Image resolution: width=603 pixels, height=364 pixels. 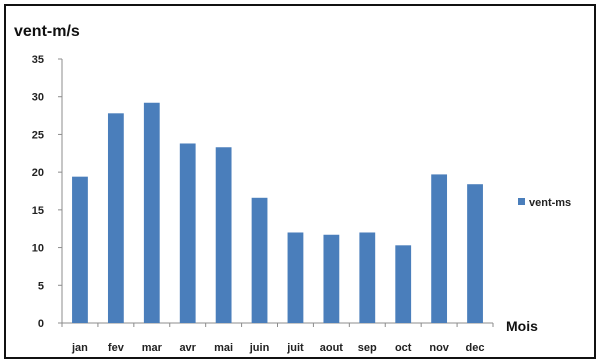 What do you see at coordinates (403, 348) in the screenshot?
I see `x-tick-label: oct` at bounding box center [403, 348].